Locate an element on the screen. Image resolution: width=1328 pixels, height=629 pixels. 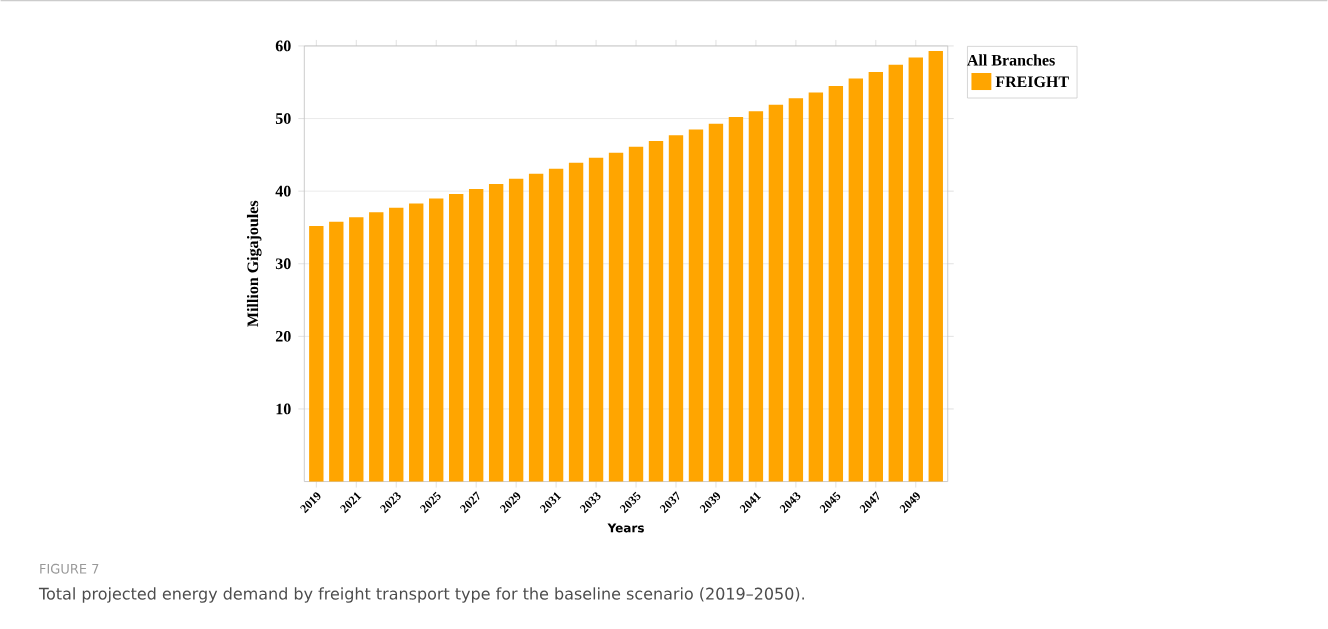
y-tick-label: 50 is located at coordinates (283, 118).